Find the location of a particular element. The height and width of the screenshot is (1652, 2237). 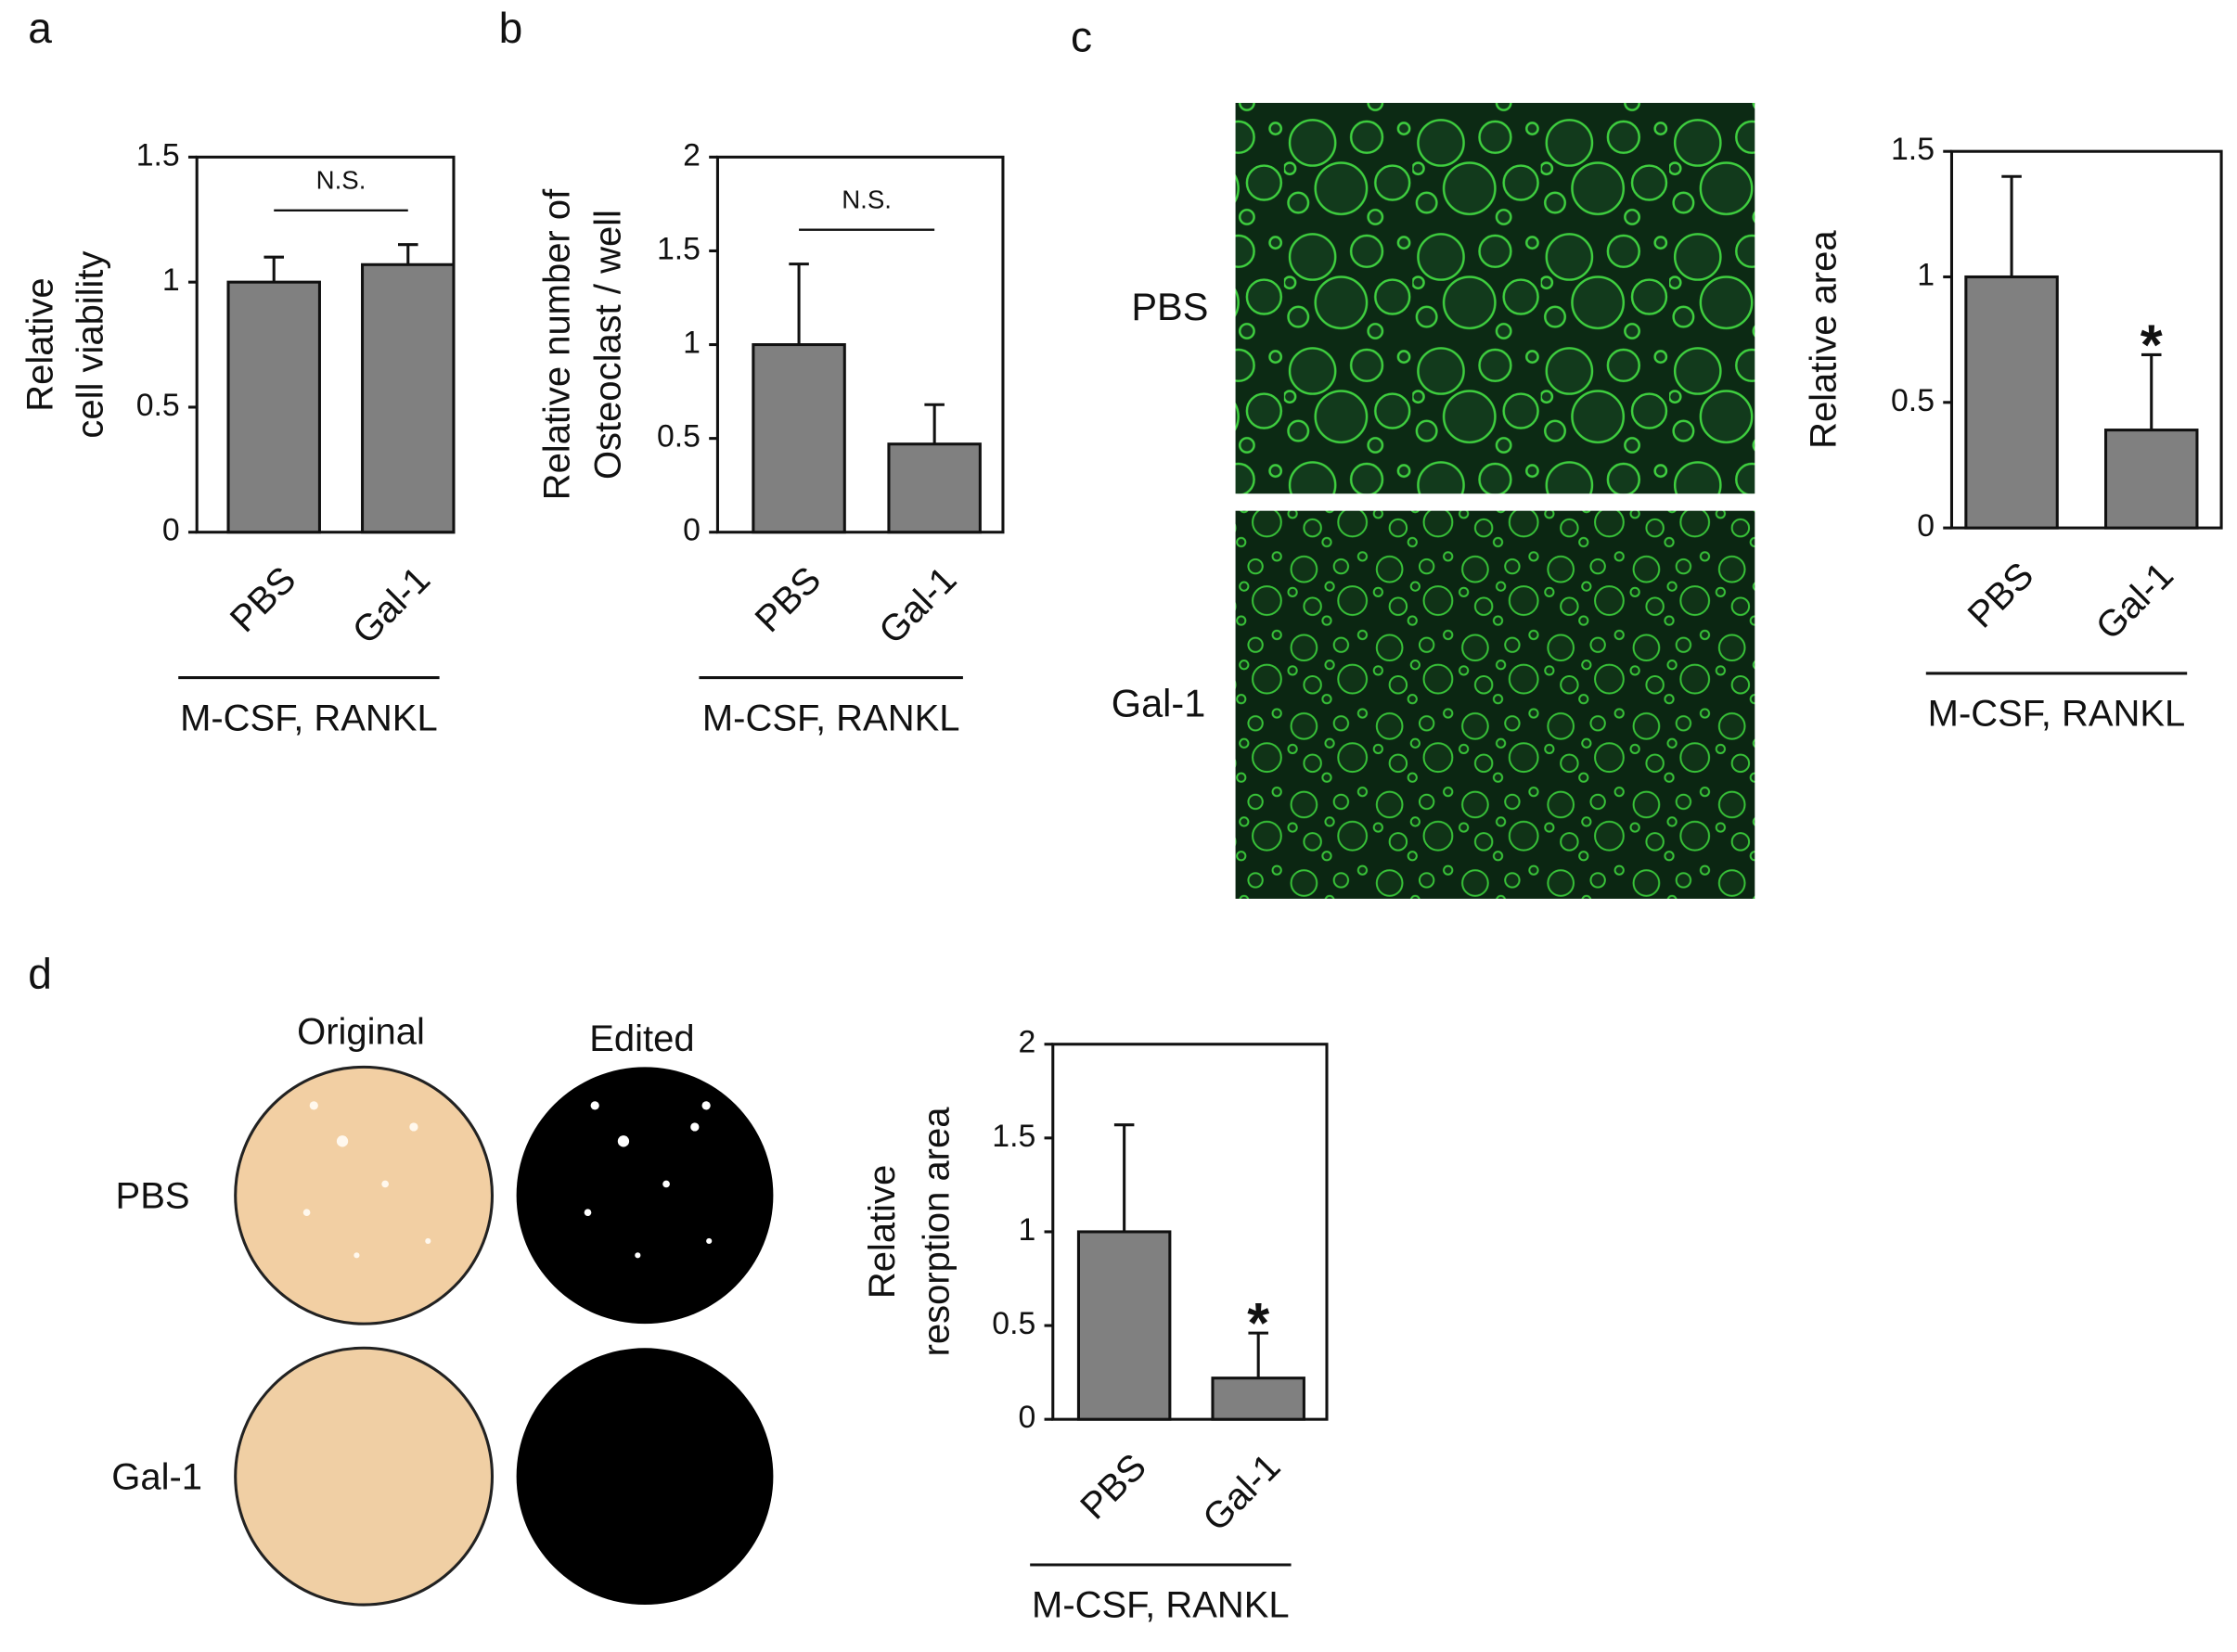

panel-label: a is located at coordinates (40, 28).